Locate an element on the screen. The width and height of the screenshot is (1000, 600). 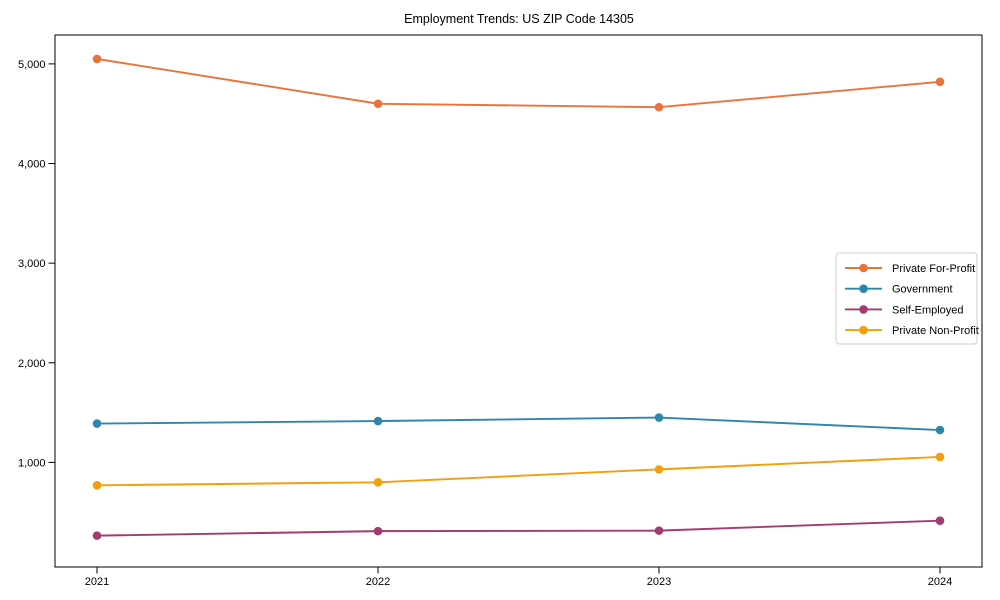
y-tick-label: 1,000 is located at coordinates (32, 463).